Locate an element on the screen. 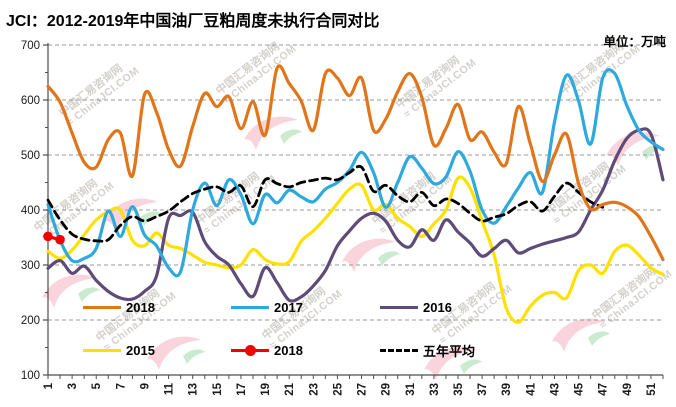 The width and height of the screenshot is (676, 407). legend-marker-dot is located at coordinates (250, 350).